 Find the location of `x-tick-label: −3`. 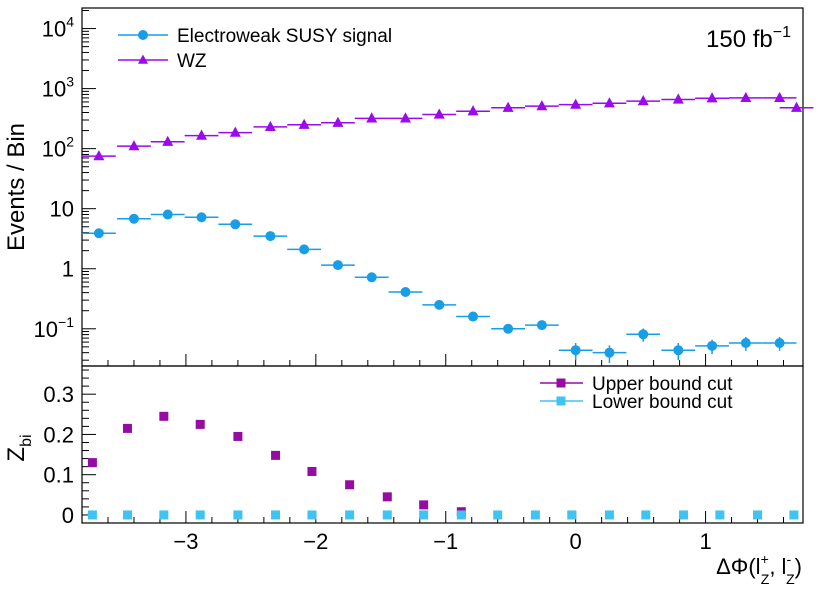

x-tick-label: −3 is located at coordinates (185, 541).